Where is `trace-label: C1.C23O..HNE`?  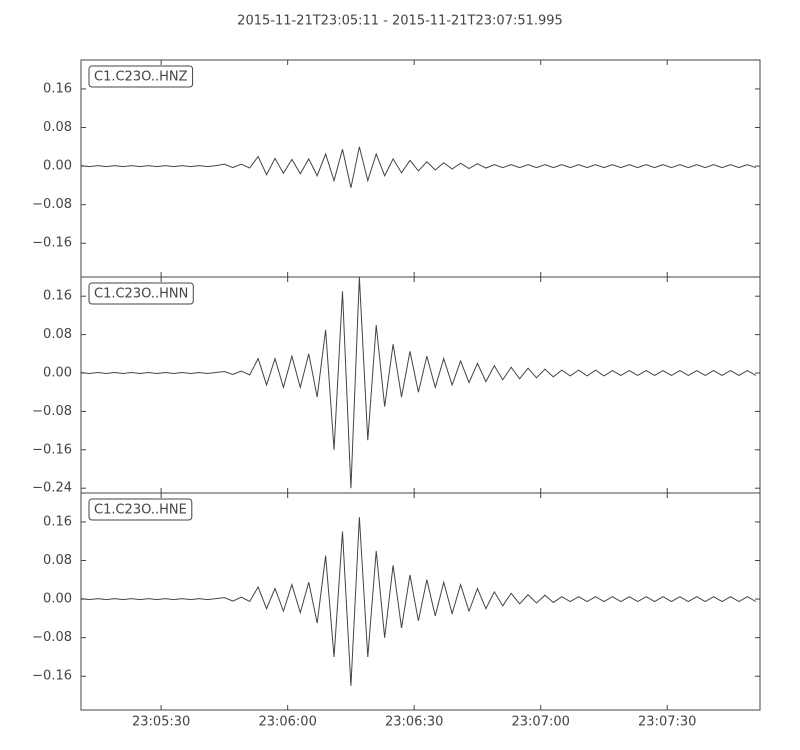
trace-label: C1.C23O..HNE is located at coordinates (140, 510).